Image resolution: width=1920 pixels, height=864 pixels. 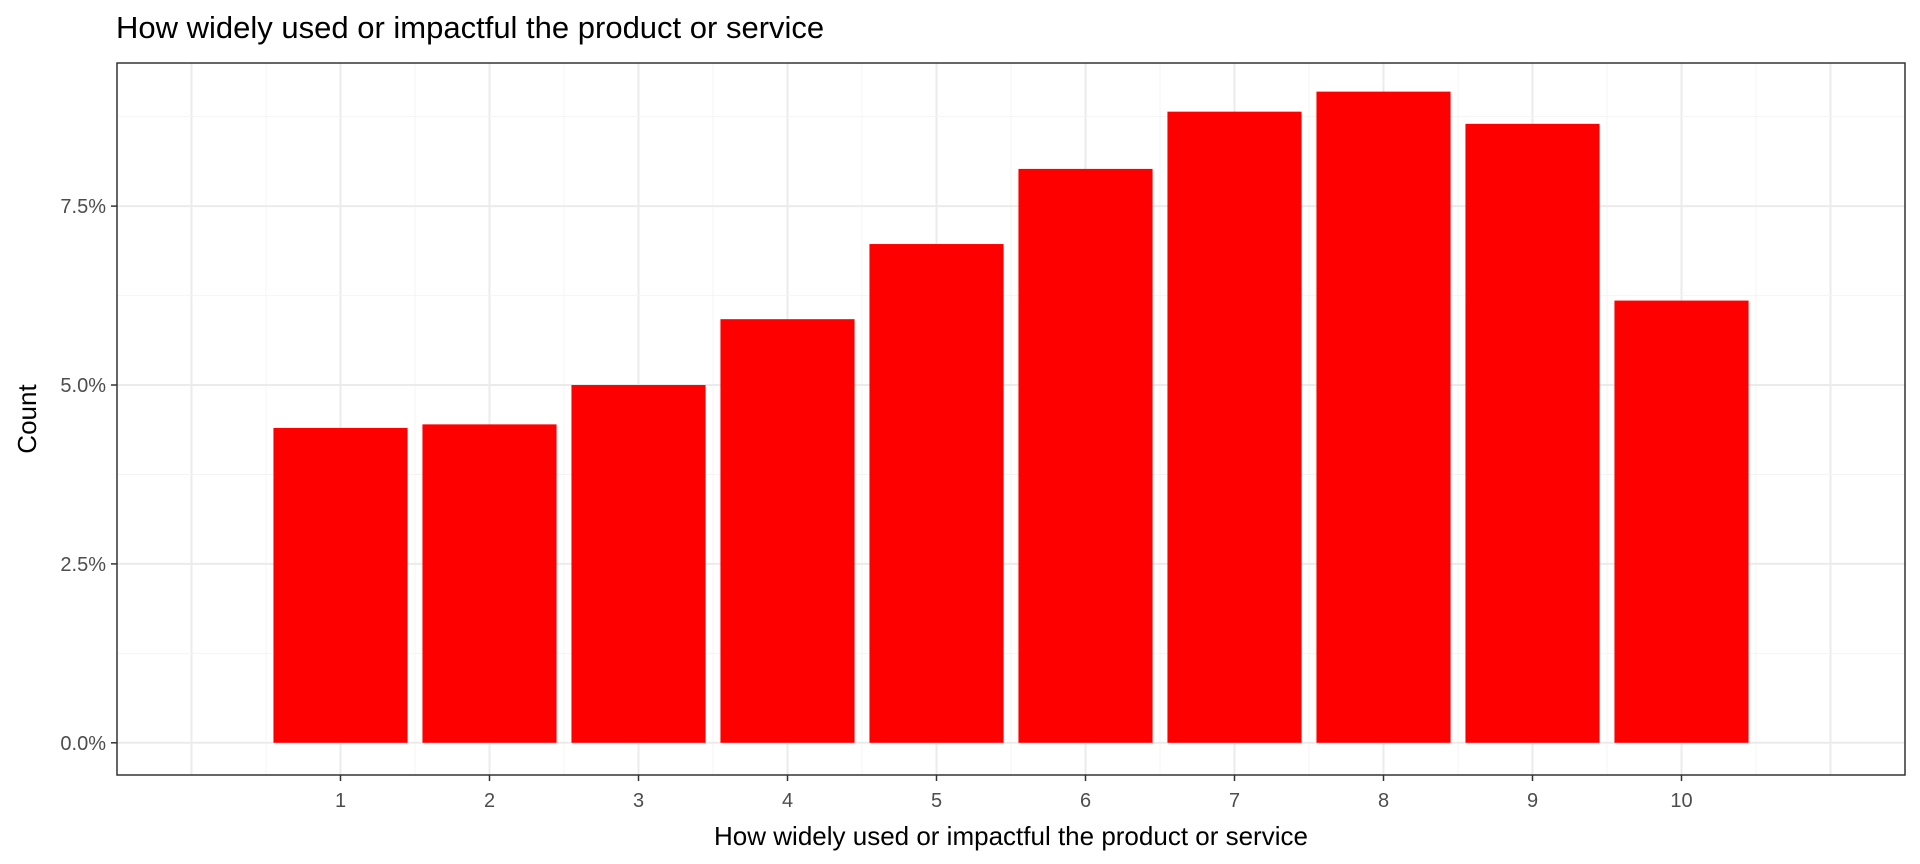 What do you see at coordinates (1014, 793) in the screenshot?
I see `x-axis: 1 2 3 4 5 6 7 8 9 10` at bounding box center [1014, 793].